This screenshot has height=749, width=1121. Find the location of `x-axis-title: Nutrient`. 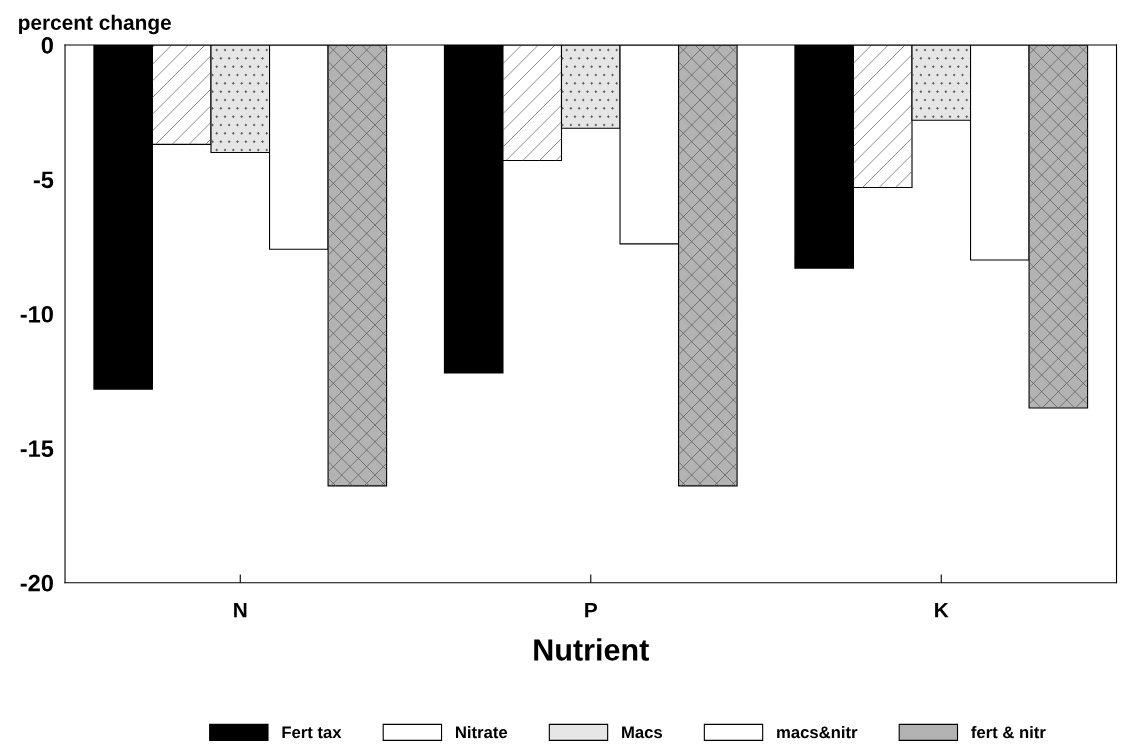

x-axis-title: Nutrient is located at coordinates (591, 649).